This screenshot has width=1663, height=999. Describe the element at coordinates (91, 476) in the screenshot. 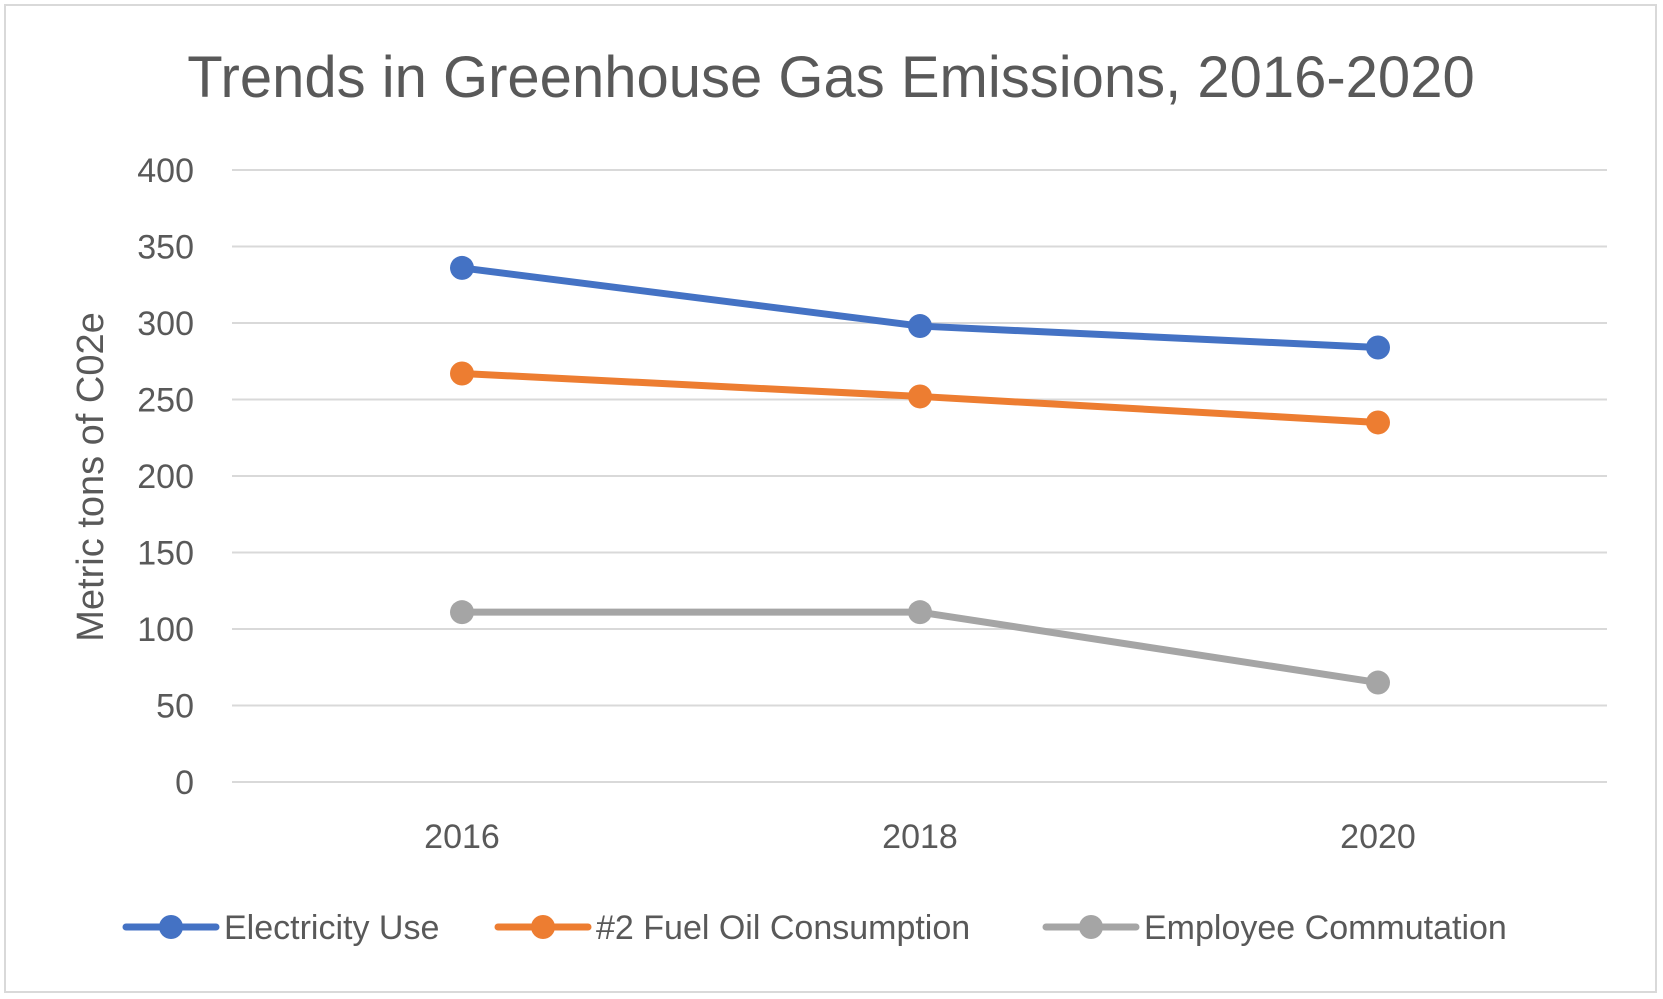

I see `y-axis-label: Metric tons of C02e` at that location.